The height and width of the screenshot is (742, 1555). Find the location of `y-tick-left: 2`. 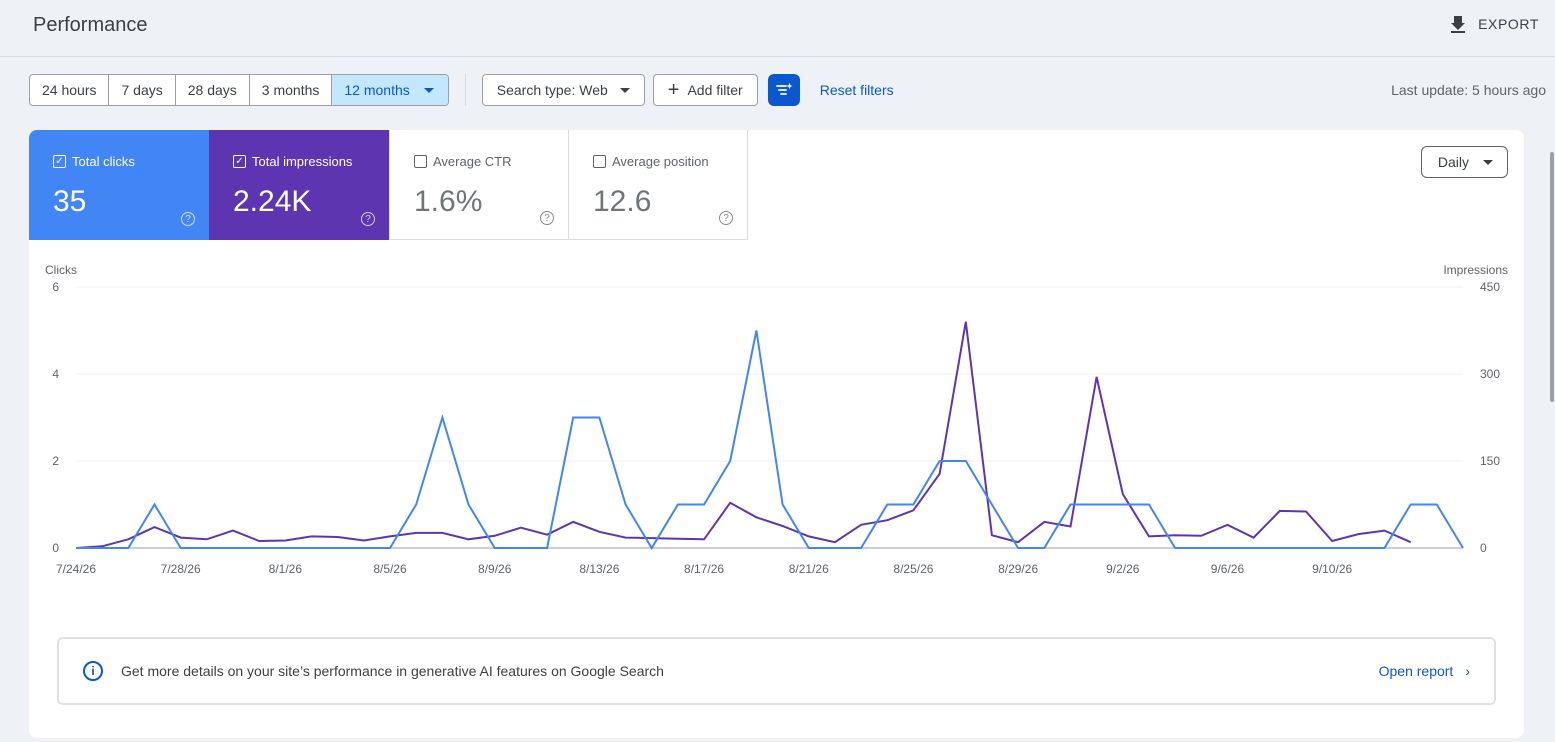

y-tick-left: 2 is located at coordinates (55, 461).